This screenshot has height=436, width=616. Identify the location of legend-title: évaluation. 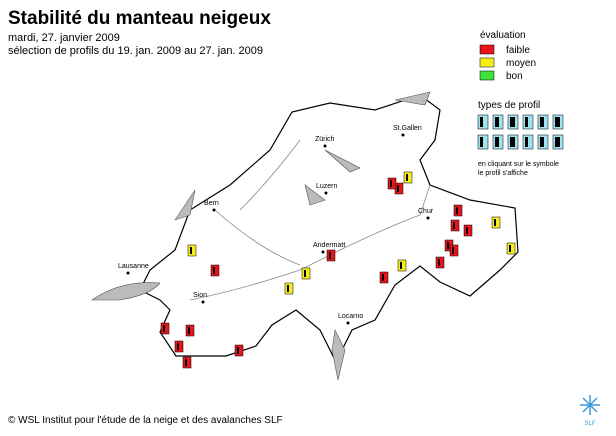
(503, 35).